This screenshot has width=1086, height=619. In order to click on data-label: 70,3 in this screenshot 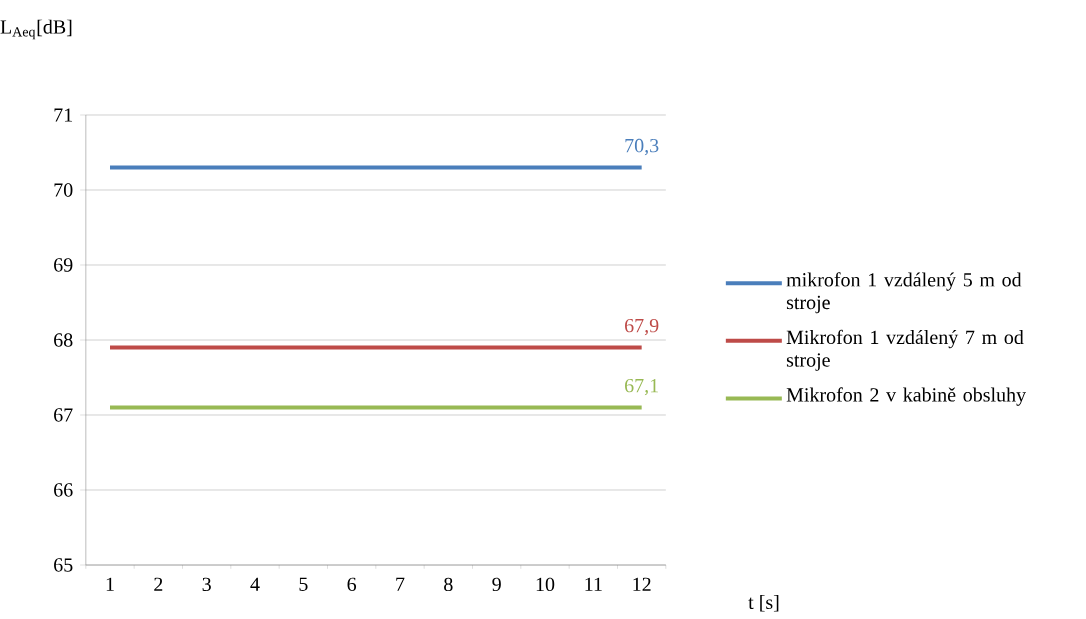, I will do `click(642, 147)`.